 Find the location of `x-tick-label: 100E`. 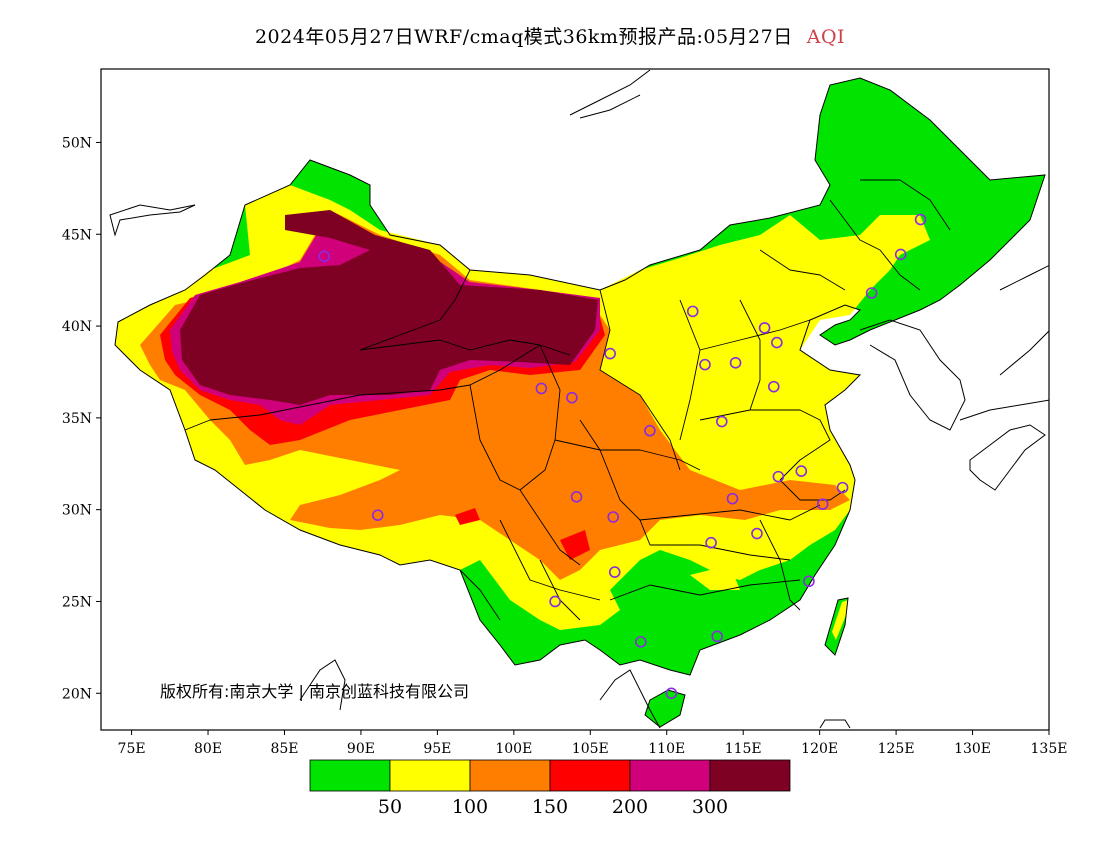

x-tick-label: 100E is located at coordinates (513, 749).